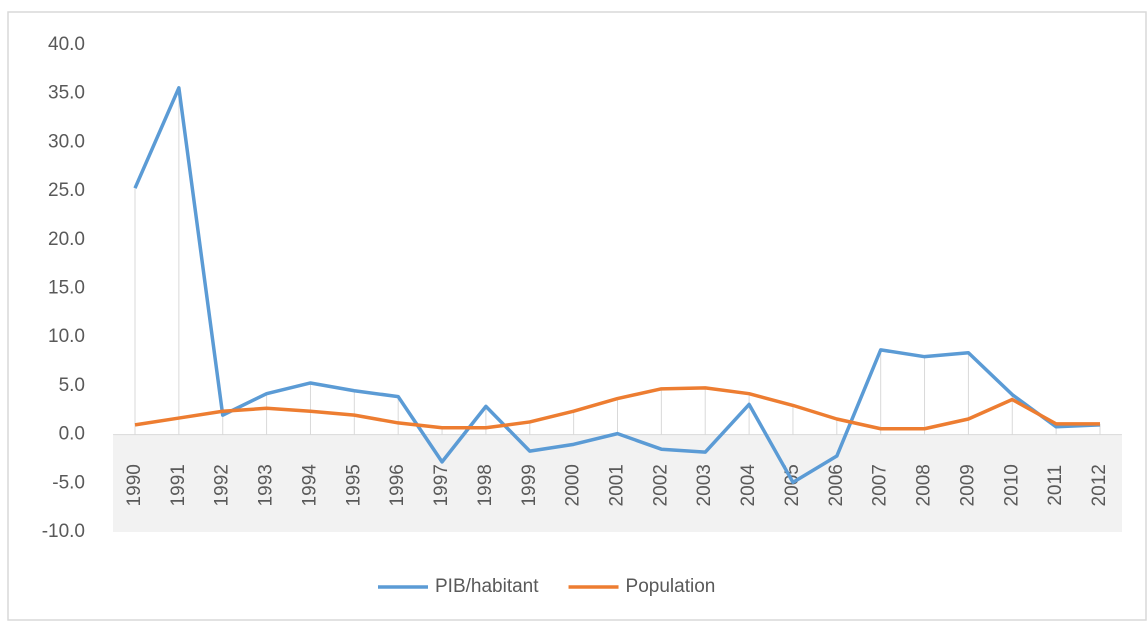  Describe the element at coordinates (660, 485) in the screenshot. I see `x-tick-label: 2002` at that location.